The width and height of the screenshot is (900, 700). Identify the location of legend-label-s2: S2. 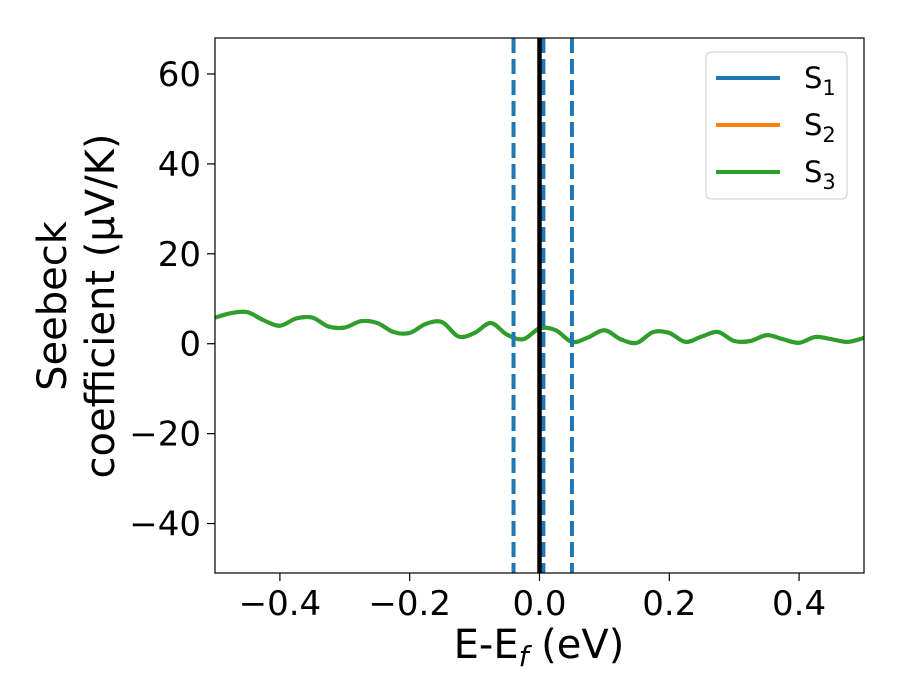
(820, 127).